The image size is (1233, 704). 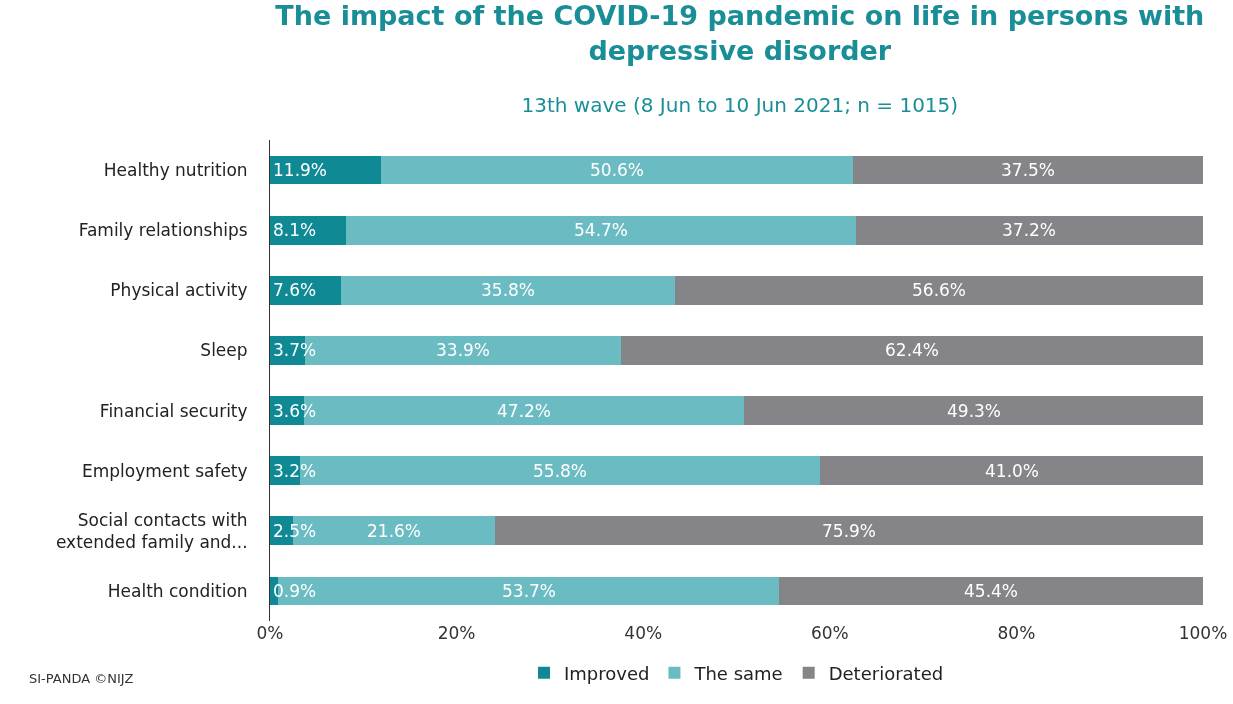 I want to click on data-label: 55.8%, so click(x=560, y=471).